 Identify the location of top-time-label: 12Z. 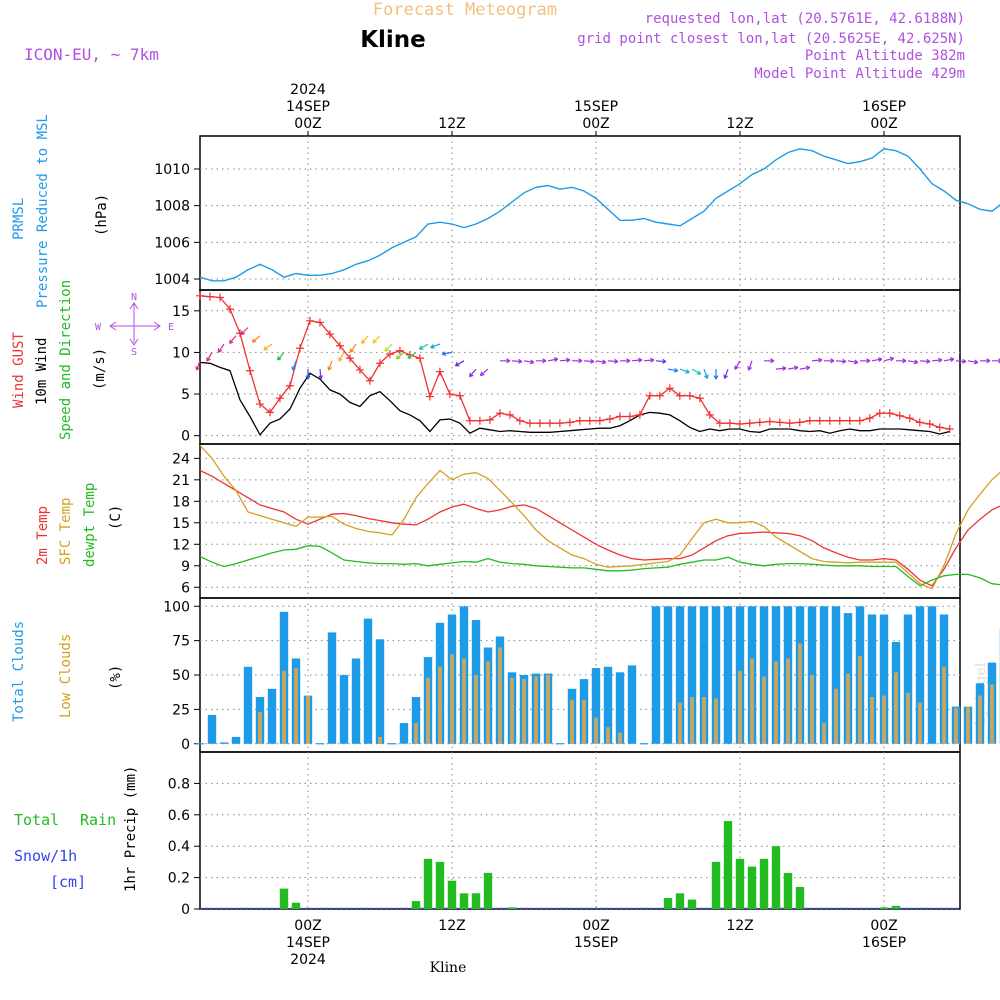
(739, 124).